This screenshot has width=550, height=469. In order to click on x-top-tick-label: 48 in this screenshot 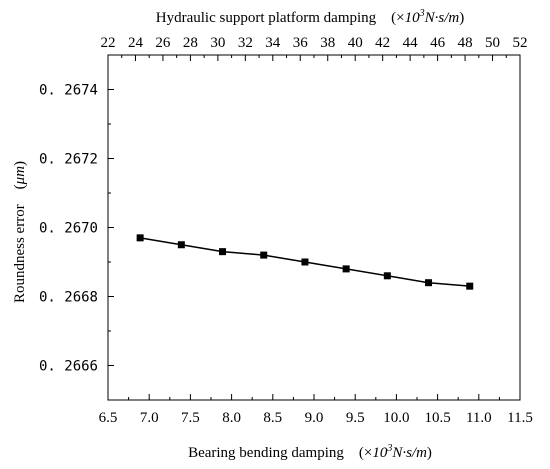, I will do `click(465, 43)`.